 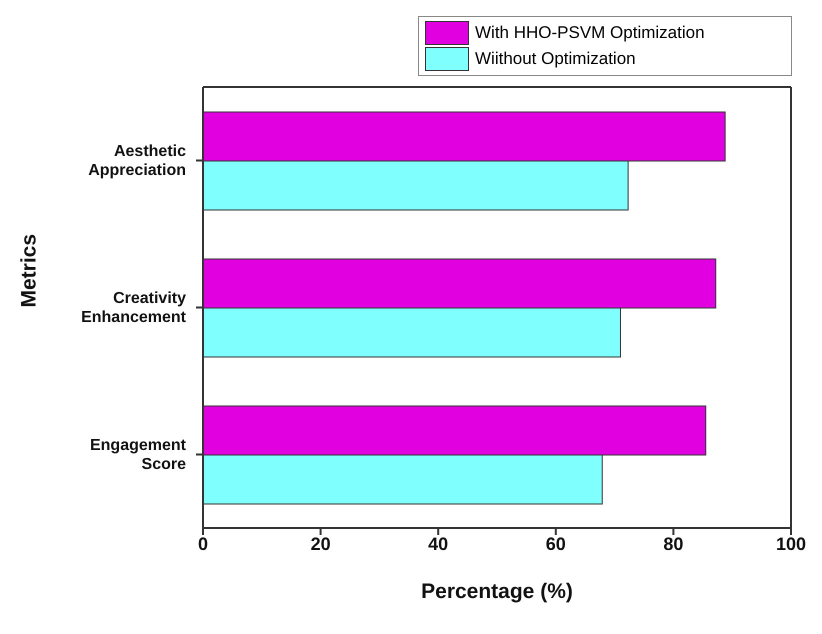 What do you see at coordinates (320, 544) in the screenshot?
I see `x-tick-label: 20` at bounding box center [320, 544].